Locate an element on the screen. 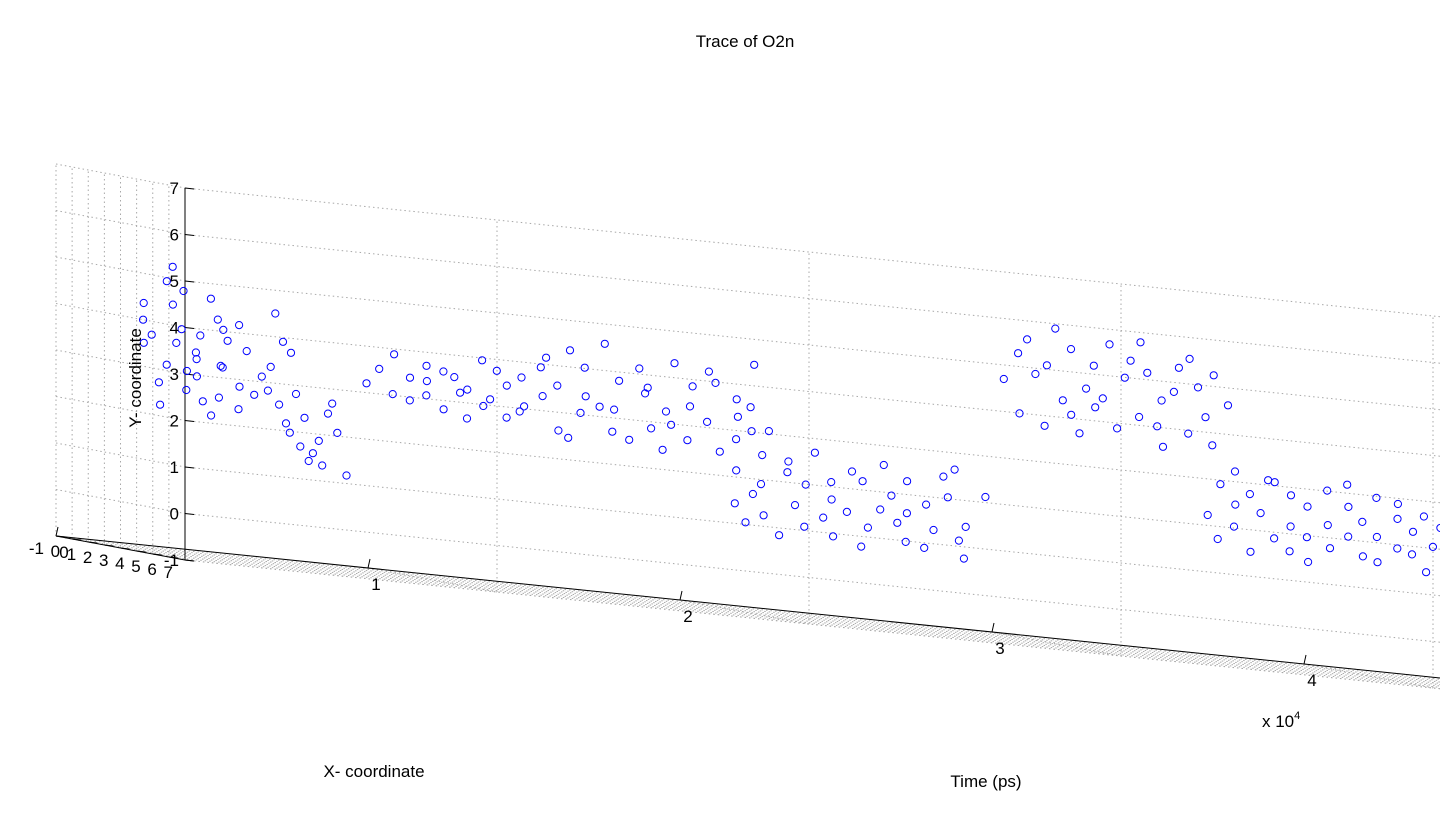 The image size is (1440, 824). y-tick-label: 3 is located at coordinates (103, 560).